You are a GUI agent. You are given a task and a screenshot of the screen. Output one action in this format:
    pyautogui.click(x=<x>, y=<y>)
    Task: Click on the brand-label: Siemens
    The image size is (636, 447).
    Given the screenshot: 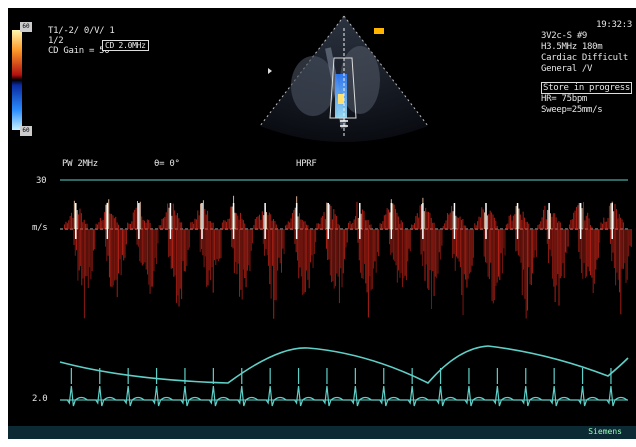 What is the action you would take?
    pyautogui.click(x=605, y=431)
    